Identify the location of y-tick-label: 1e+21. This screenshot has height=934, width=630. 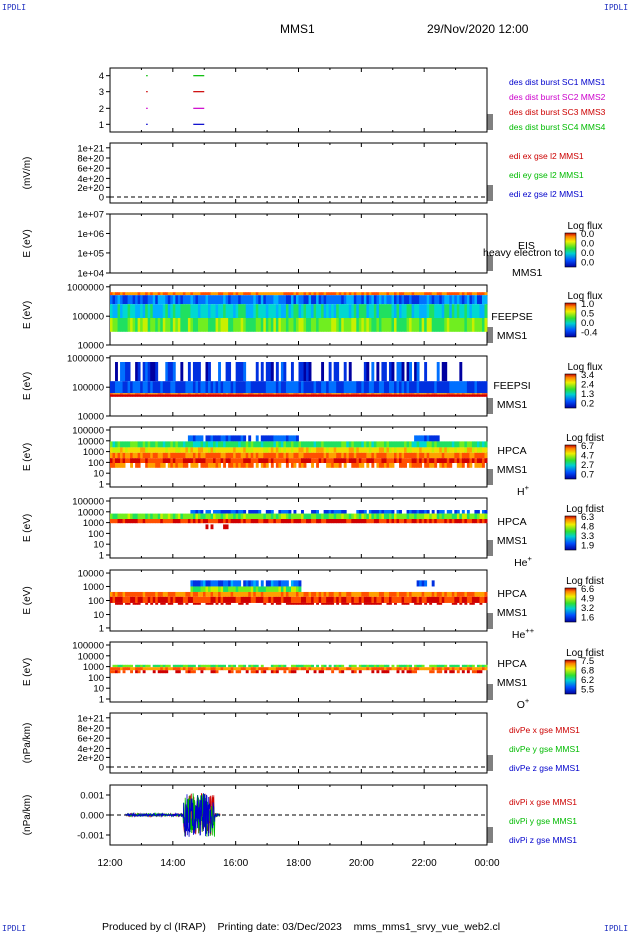
(90, 718).